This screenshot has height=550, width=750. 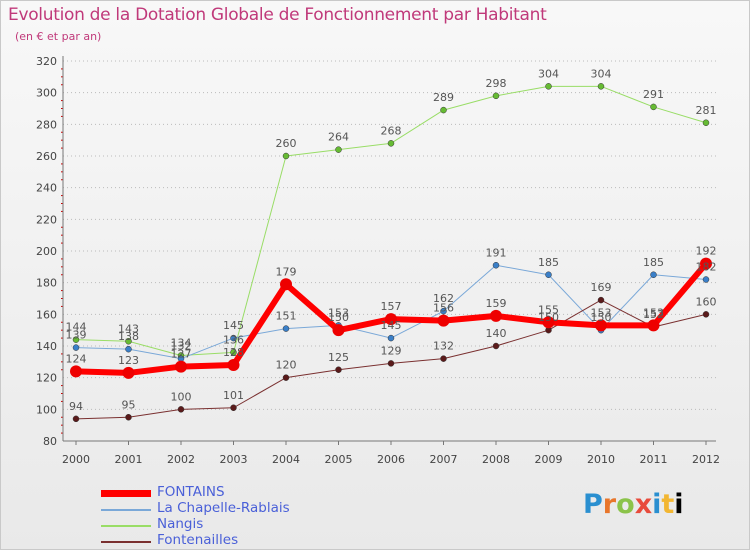 What do you see at coordinates (223, 508) in the screenshot?
I see `legend-label: La Chapelle-Rablais` at bounding box center [223, 508].